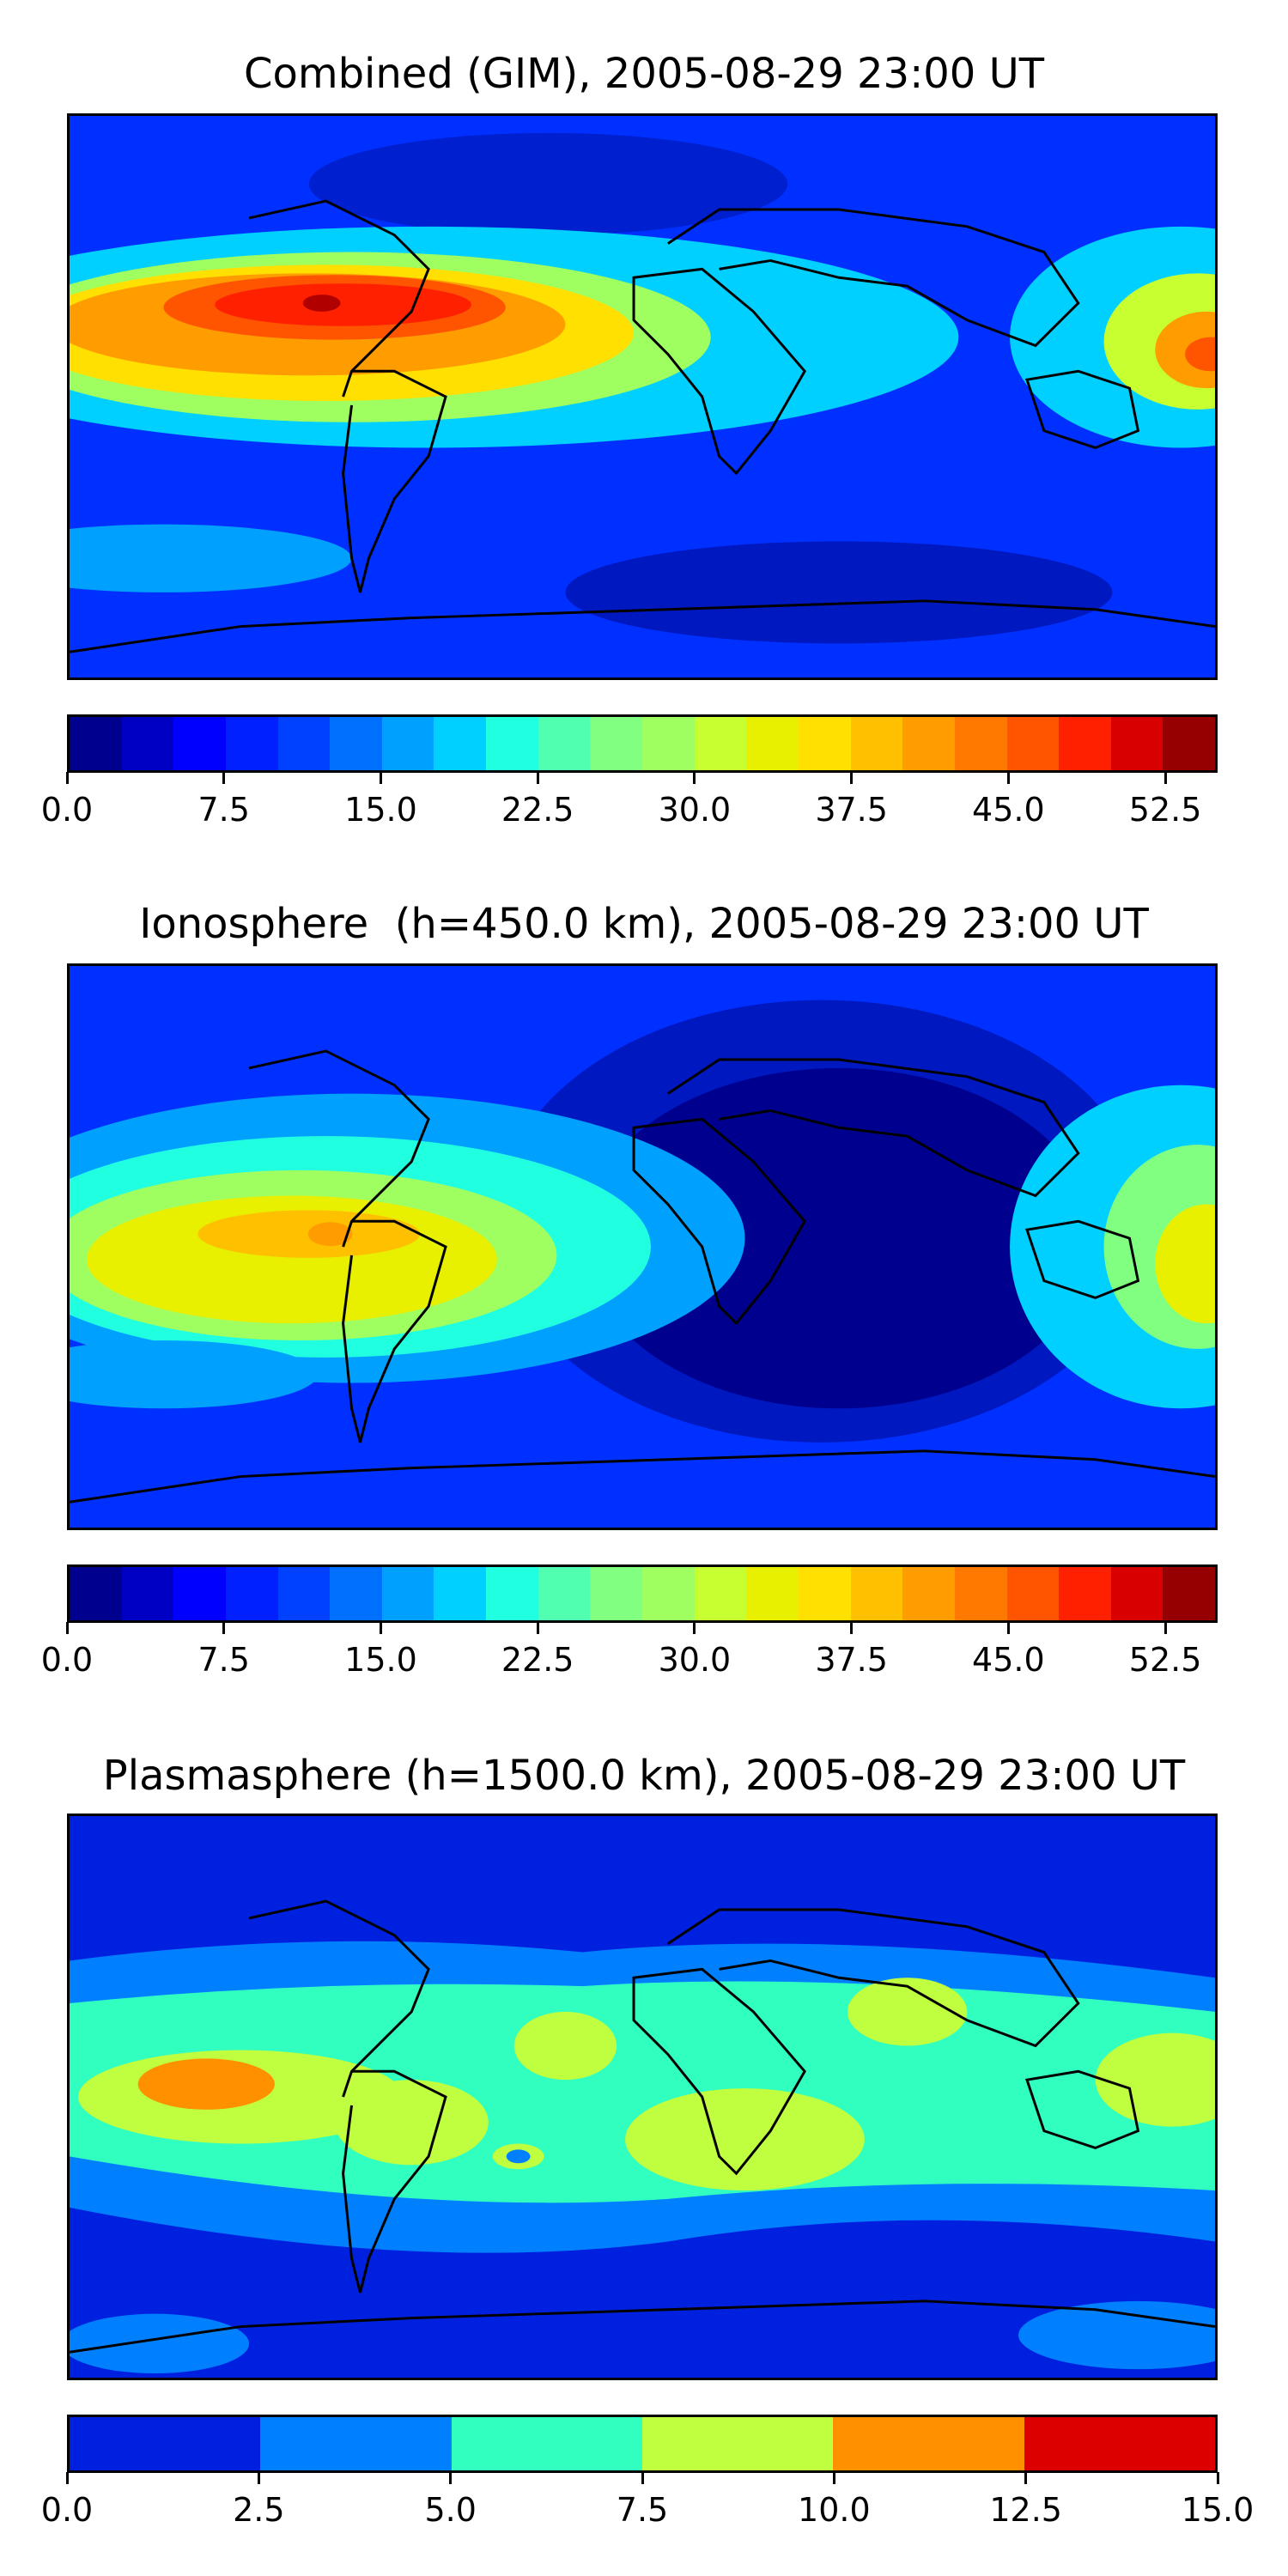 This screenshot has width=1288, height=2576. I want to click on colorbar-tick-label: 5.0, so click(450, 2510).